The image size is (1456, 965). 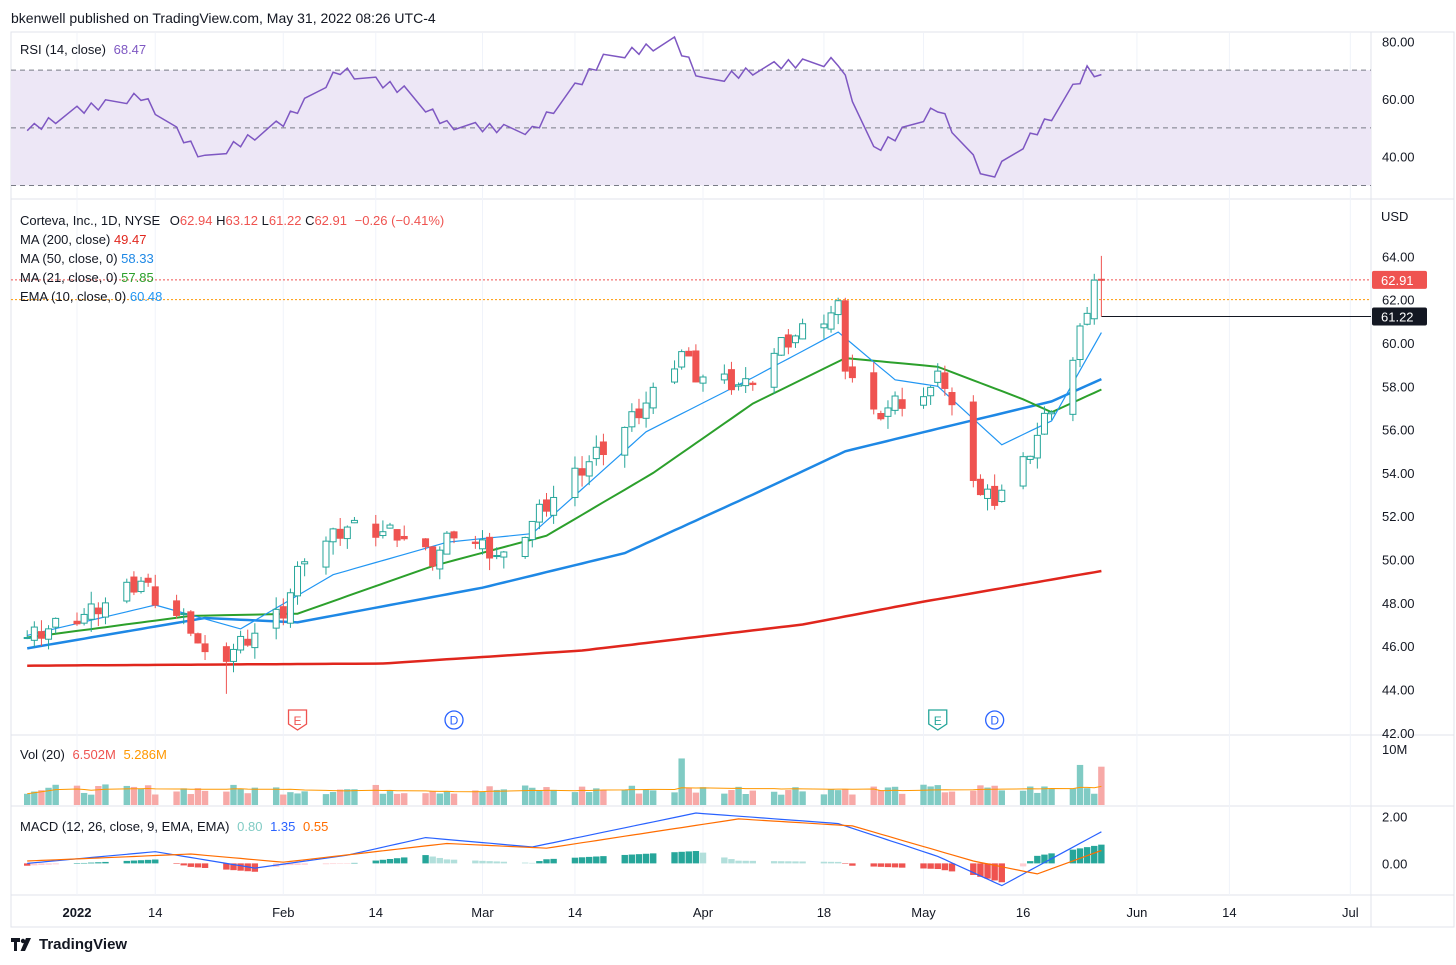 I want to click on time-axis: 2022 14 Feb 14 Mar 14 Apr 18 May 16 Jun 14 Jul, so click(x=711, y=912).